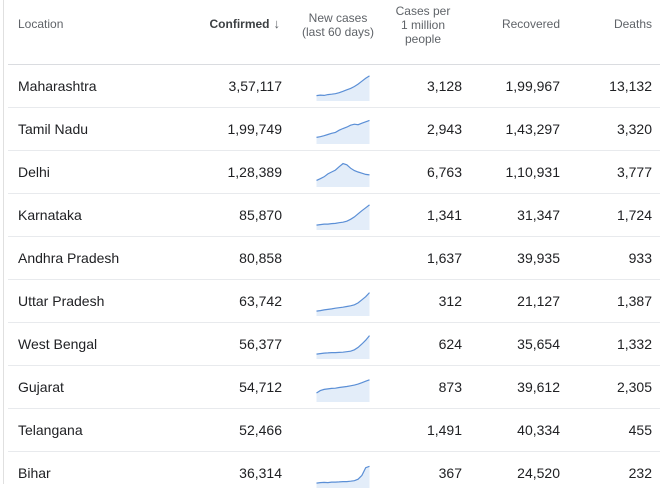  Describe the element at coordinates (423, 25) in the screenshot. I see `column-header-cases-per-million: Cases per 1 million people` at that location.